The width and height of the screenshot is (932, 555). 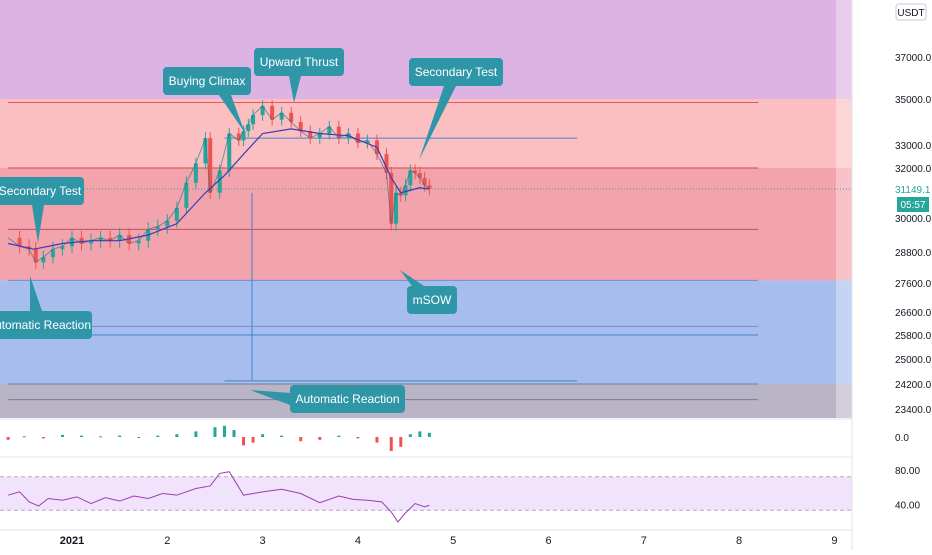 What do you see at coordinates (167, 541) in the screenshot?
I see `time-tick-label: 2` at bounding box center [167, 541].